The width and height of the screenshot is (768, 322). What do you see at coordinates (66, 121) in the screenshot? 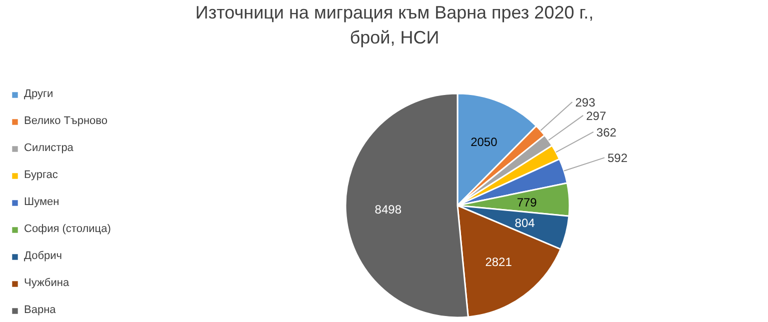
I see `legend-label: Велико Търново` at bounding box center [66, 121].